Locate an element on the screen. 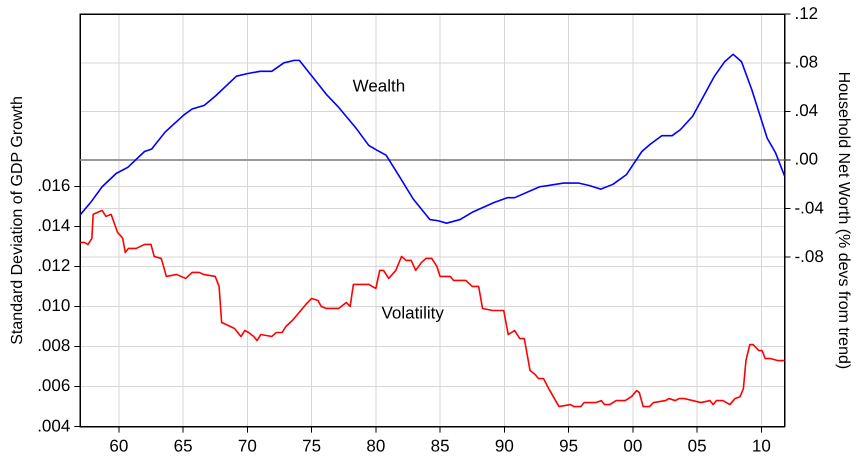  x-tick-label: 75 is located at coordinates (312, 446).